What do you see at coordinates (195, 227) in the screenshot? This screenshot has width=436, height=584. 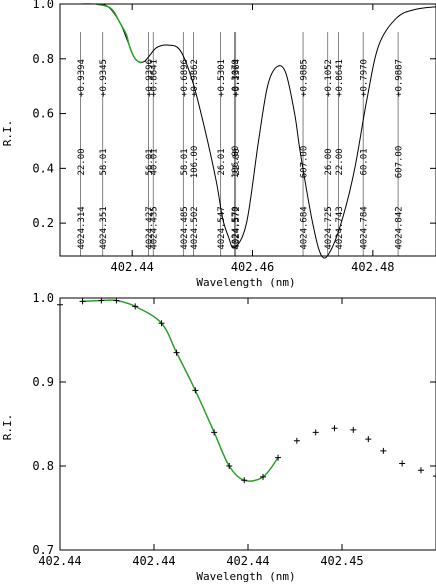 I see `line-label-wavelength: 4024.502` at bounding box center [195, 227].